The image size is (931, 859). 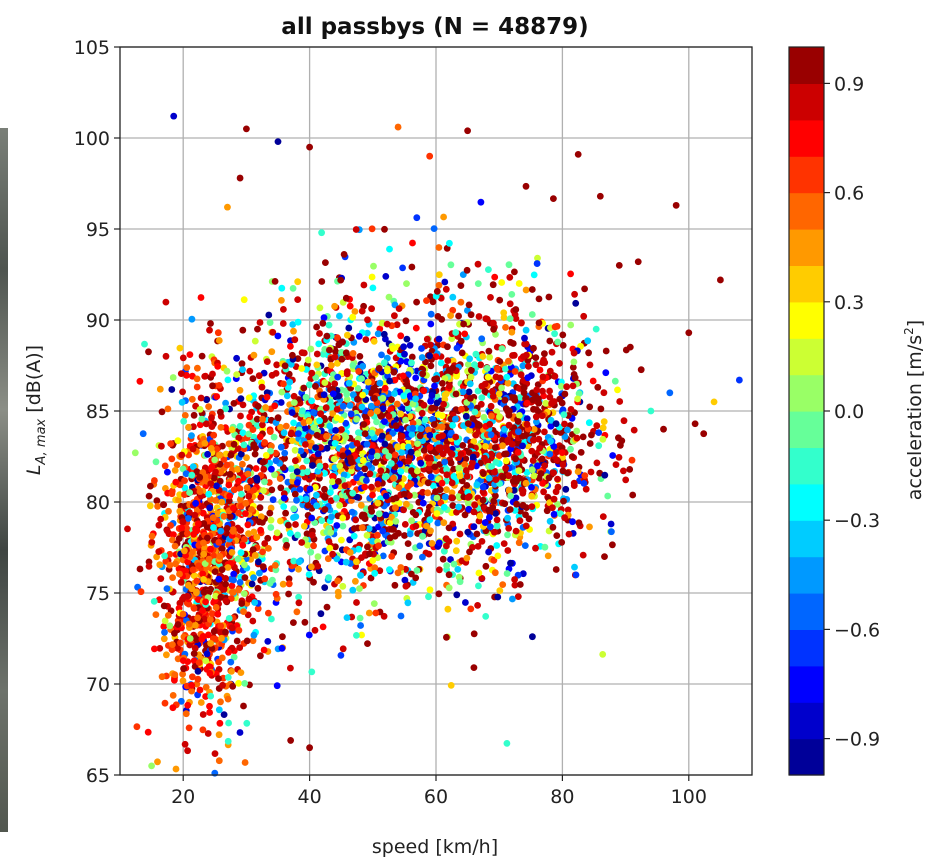 I want to click on outlier-point, so click(x=240, y=178).